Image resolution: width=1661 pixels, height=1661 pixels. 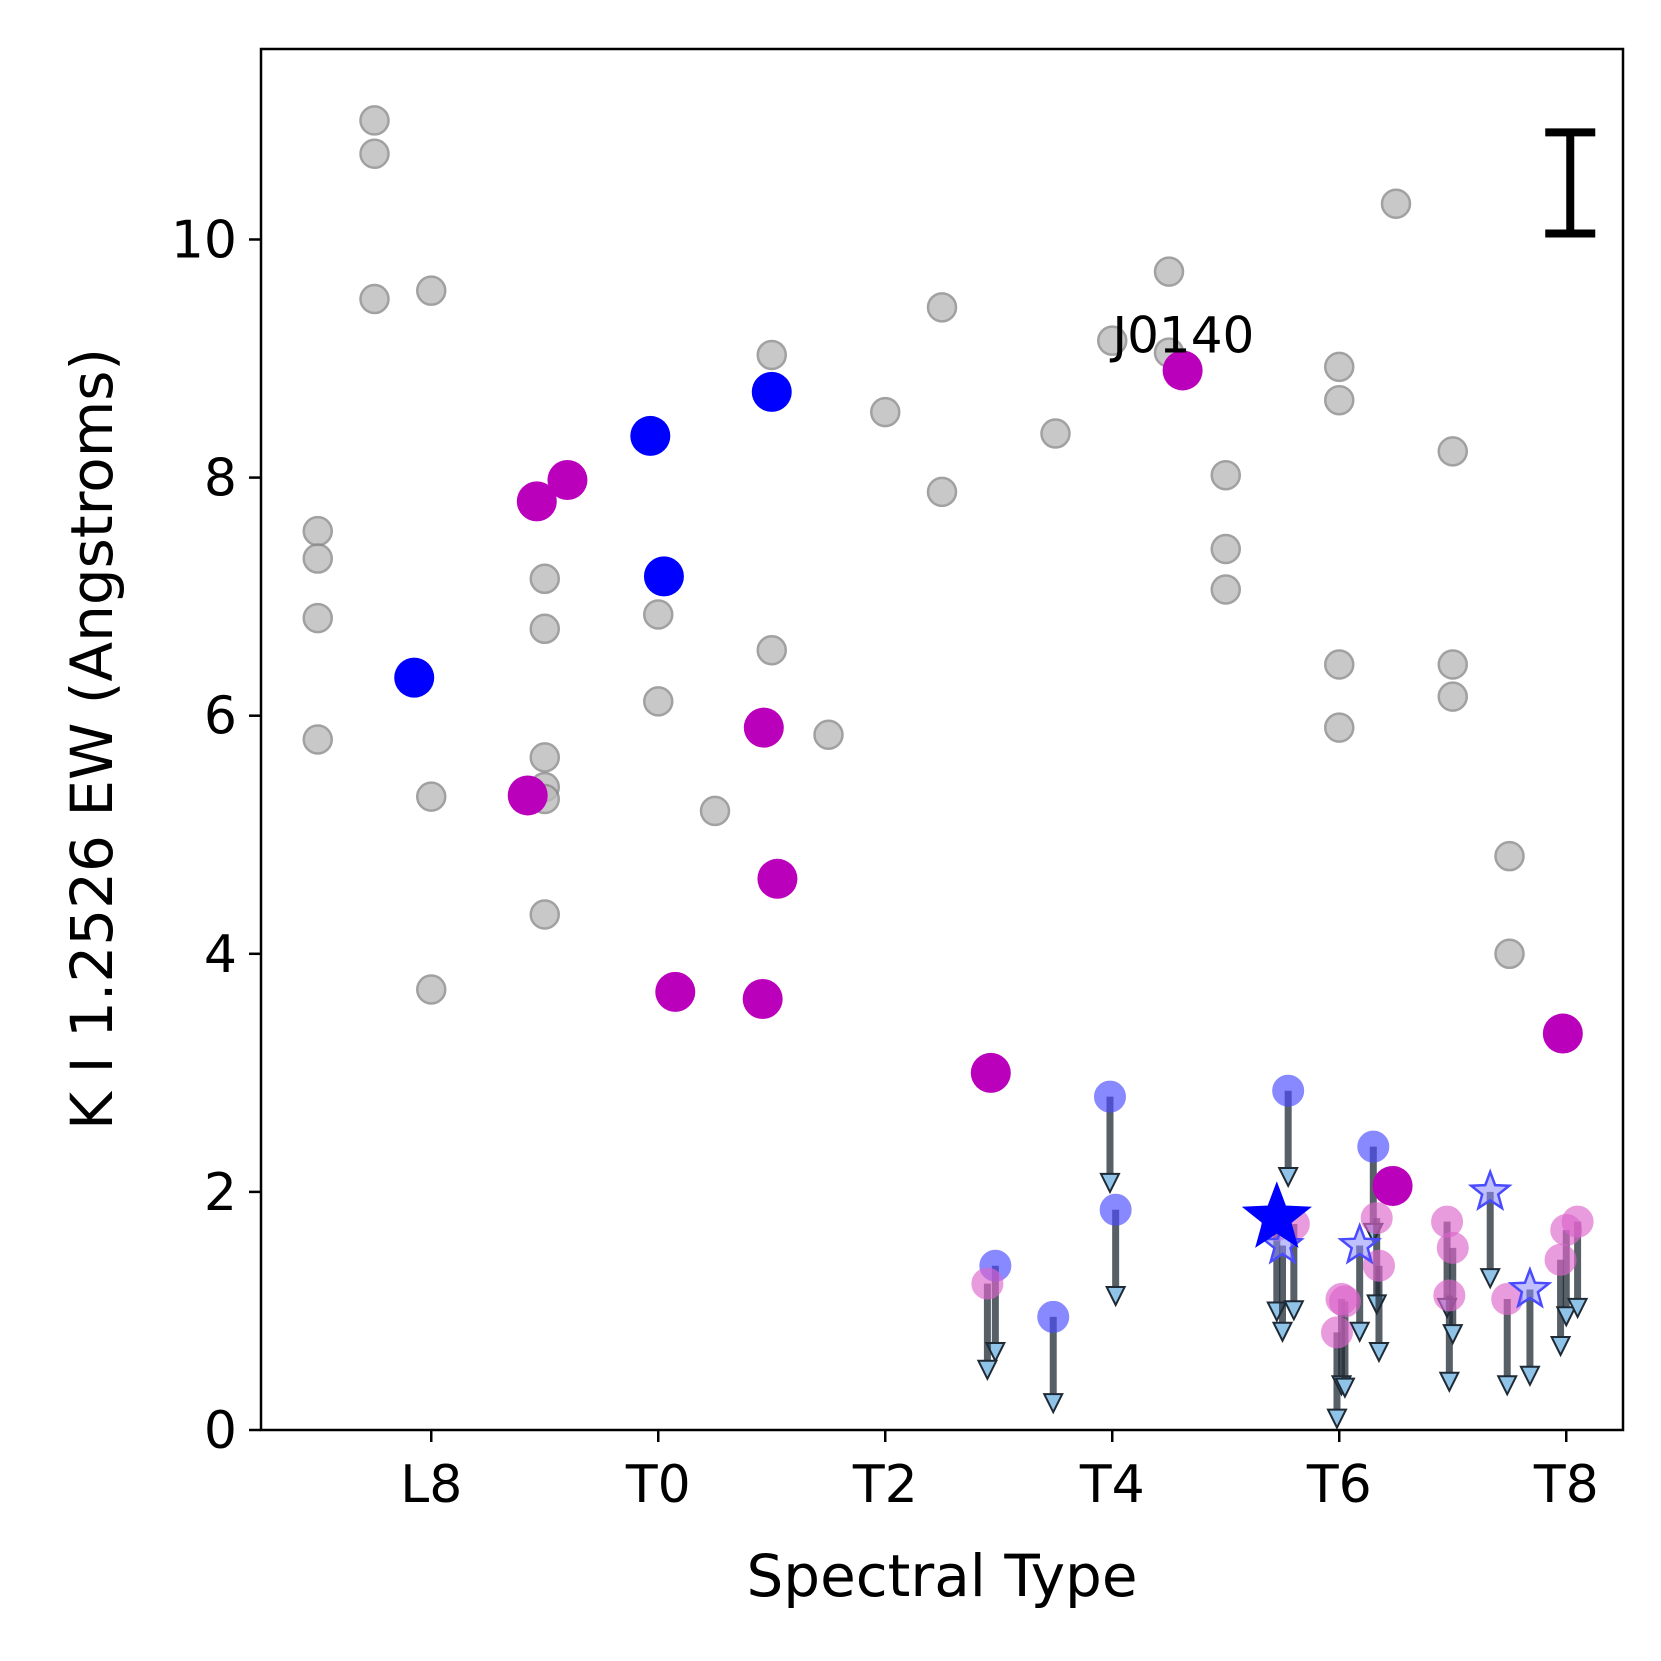 What do you see at coordinates (941, 1576) in the screenshot?
I see `x-axis-label: Spectral Type` at bounding box center [941, 1576].